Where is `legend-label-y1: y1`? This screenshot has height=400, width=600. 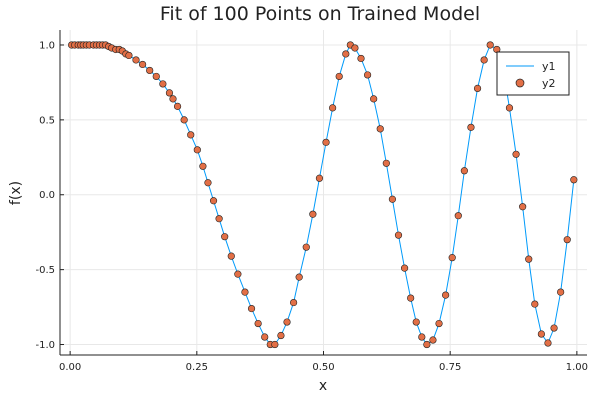
legend-label-y1: y1 is located at coordinates (549, 66).